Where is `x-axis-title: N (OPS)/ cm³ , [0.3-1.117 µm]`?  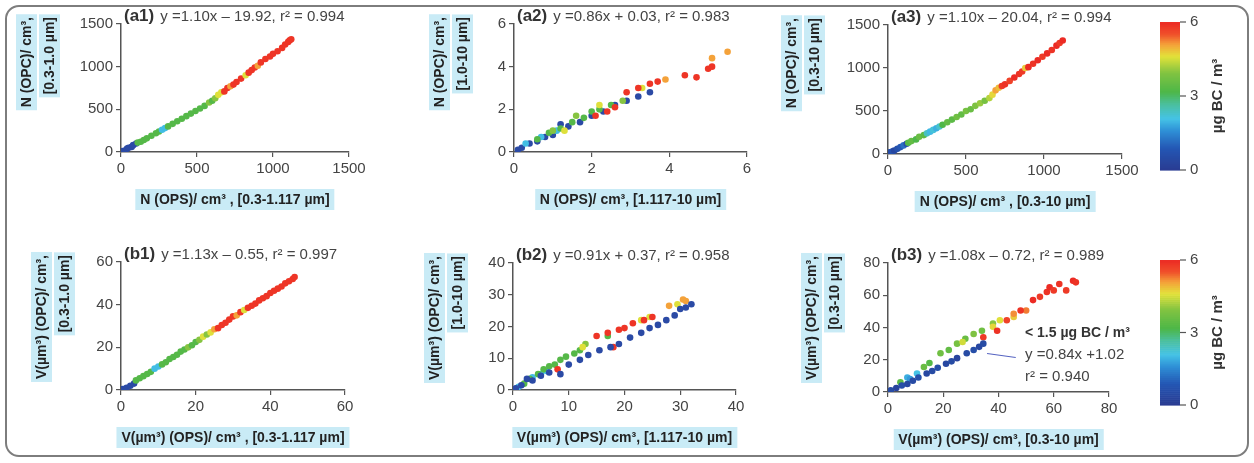 x-axis-title: N (OPS)/ cm³ , [0.3-1.117 µm] is located at coordinates (235, 199).